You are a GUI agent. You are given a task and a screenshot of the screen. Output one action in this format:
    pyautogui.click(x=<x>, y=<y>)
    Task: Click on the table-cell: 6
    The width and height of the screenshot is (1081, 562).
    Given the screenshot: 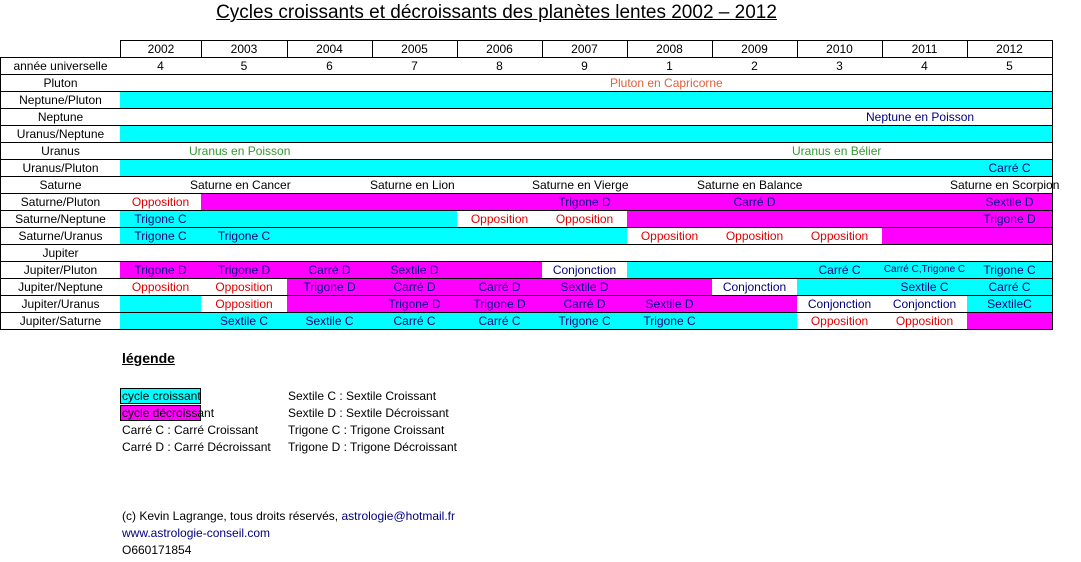 What is the action you would take?
    pyautogui.click(x=330, y=66)
    